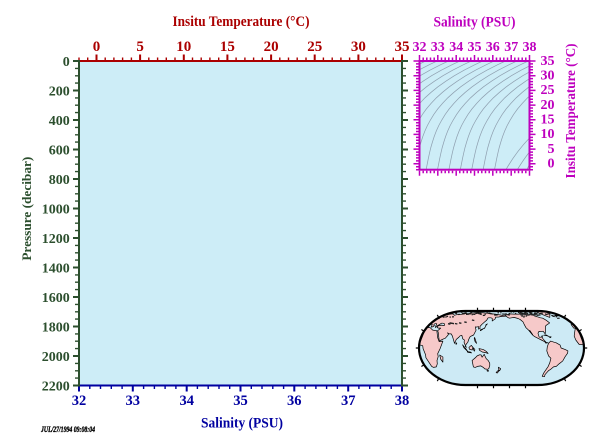 The height and width of the screenshot is (448, 601). I want to click on svg-text: 1800, so click(56, 327).